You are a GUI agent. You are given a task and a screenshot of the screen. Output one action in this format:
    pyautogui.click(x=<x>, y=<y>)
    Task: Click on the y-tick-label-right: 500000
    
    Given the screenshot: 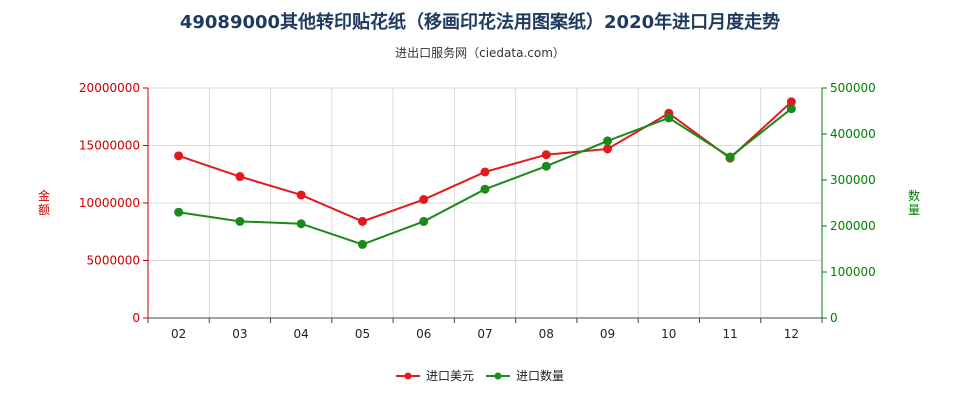 What is the action you would take?
    pyautogui.click(x=853, y=88)
    